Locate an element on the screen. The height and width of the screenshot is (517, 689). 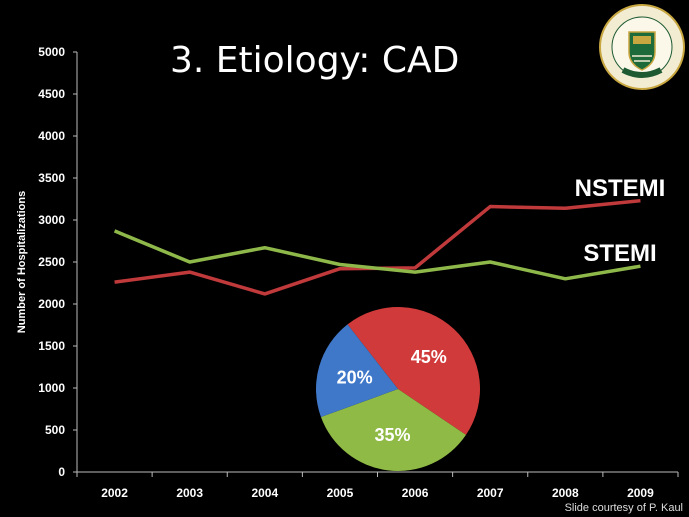
y-tick-label: 1000 is located at coordinates (51, 388).